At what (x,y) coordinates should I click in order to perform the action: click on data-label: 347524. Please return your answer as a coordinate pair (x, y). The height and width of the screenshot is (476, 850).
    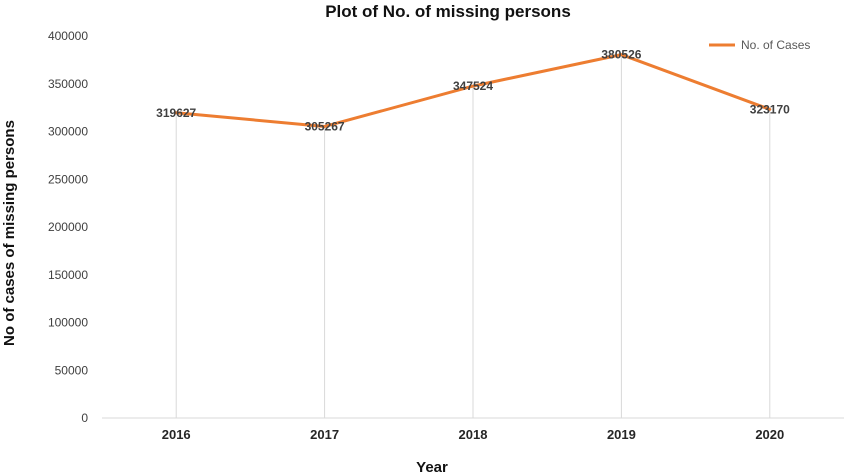
    Looking at the image, I should click on (473, 86).